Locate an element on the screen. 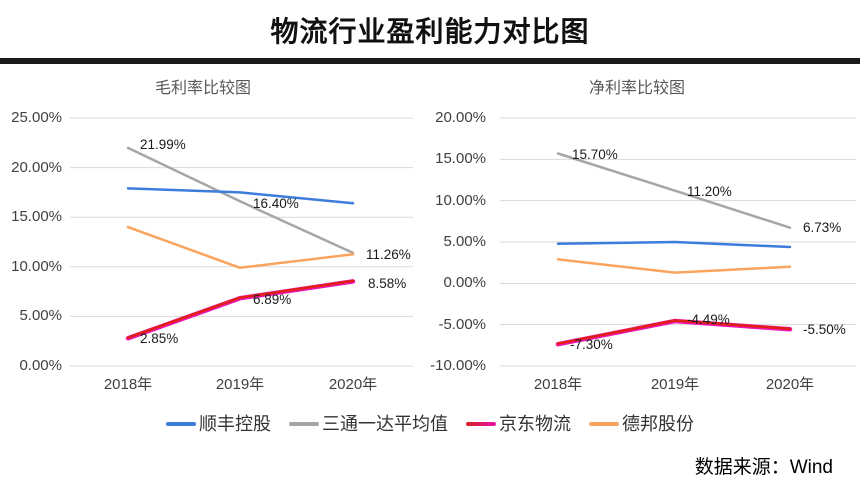 The width and height of the screenshot is (860, 483). chart-legend: 顺丰控股 三通一达平均值 京东物流 德邦股份 is located at coordinates (430, 424).